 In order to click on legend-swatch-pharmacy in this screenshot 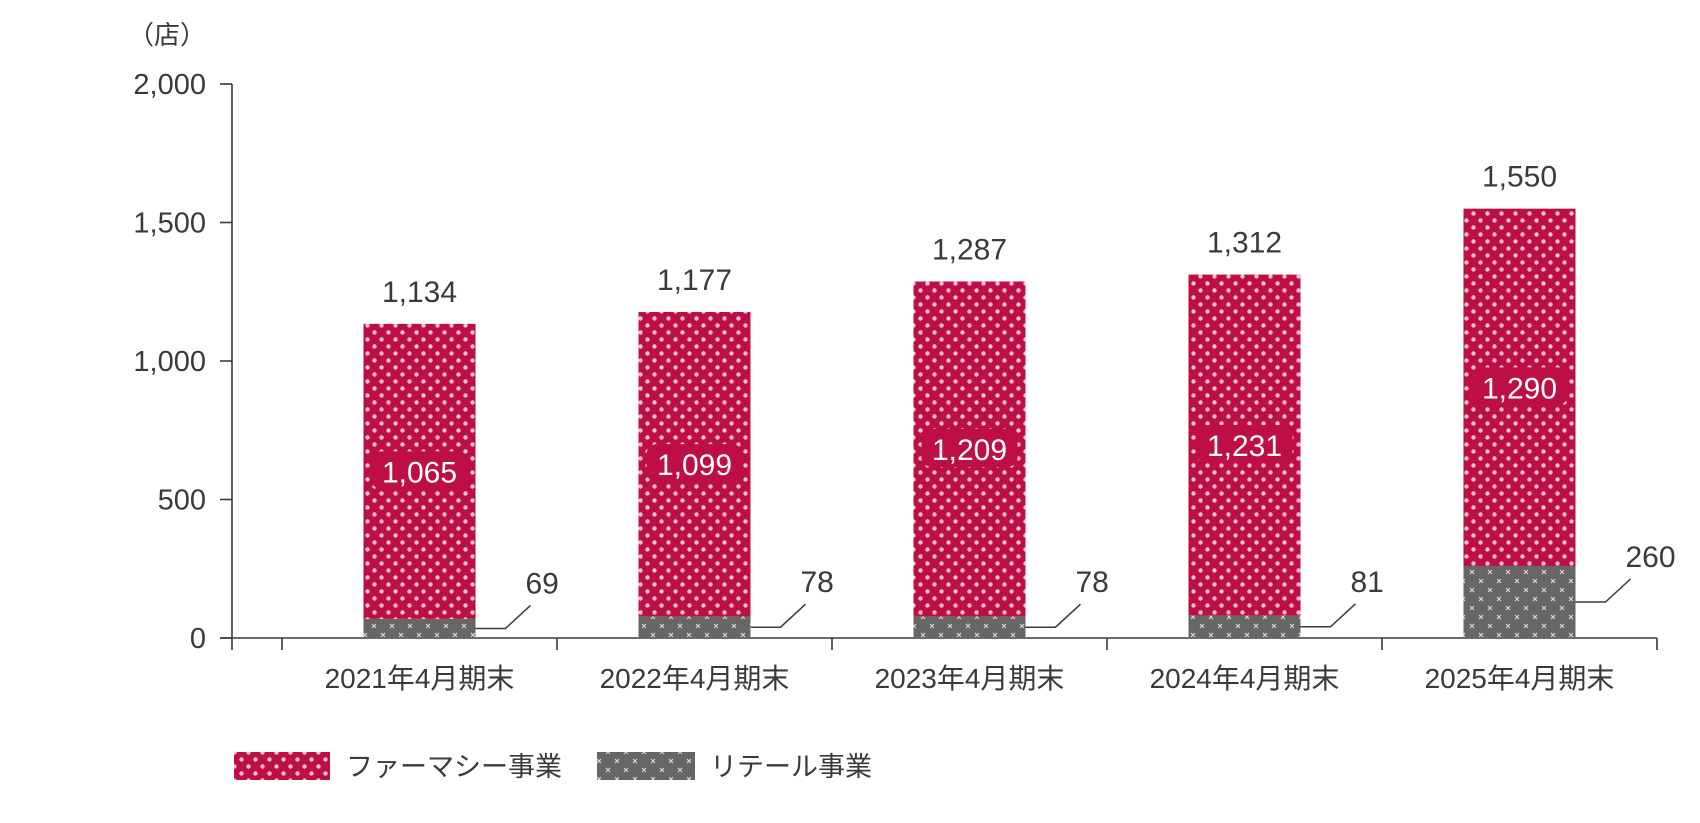, I will do `click(282, 766)`.